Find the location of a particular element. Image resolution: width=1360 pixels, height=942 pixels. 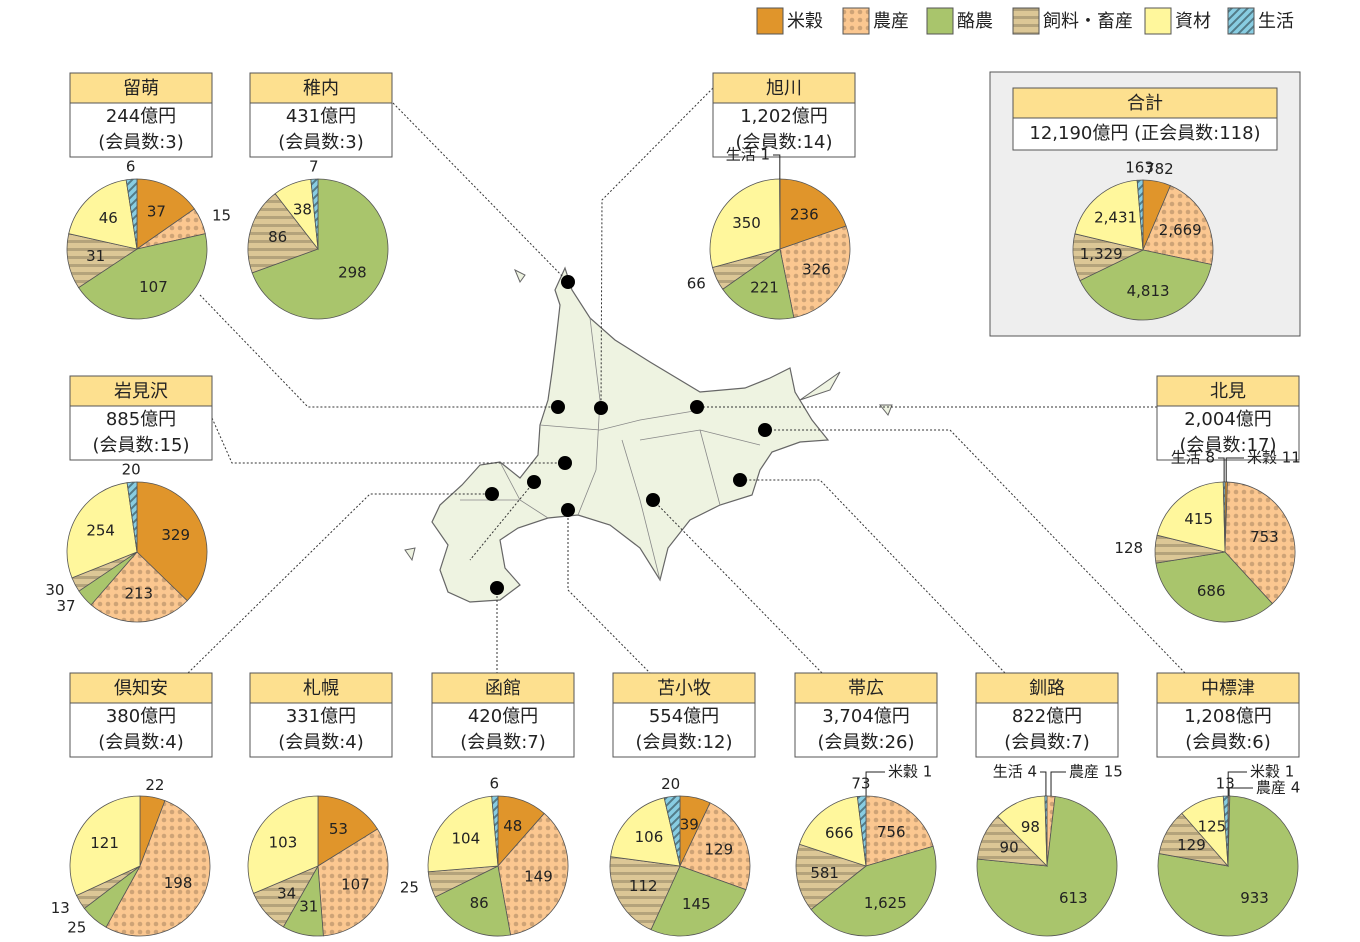

value-label: 66 is located at coordinates (696, 283).